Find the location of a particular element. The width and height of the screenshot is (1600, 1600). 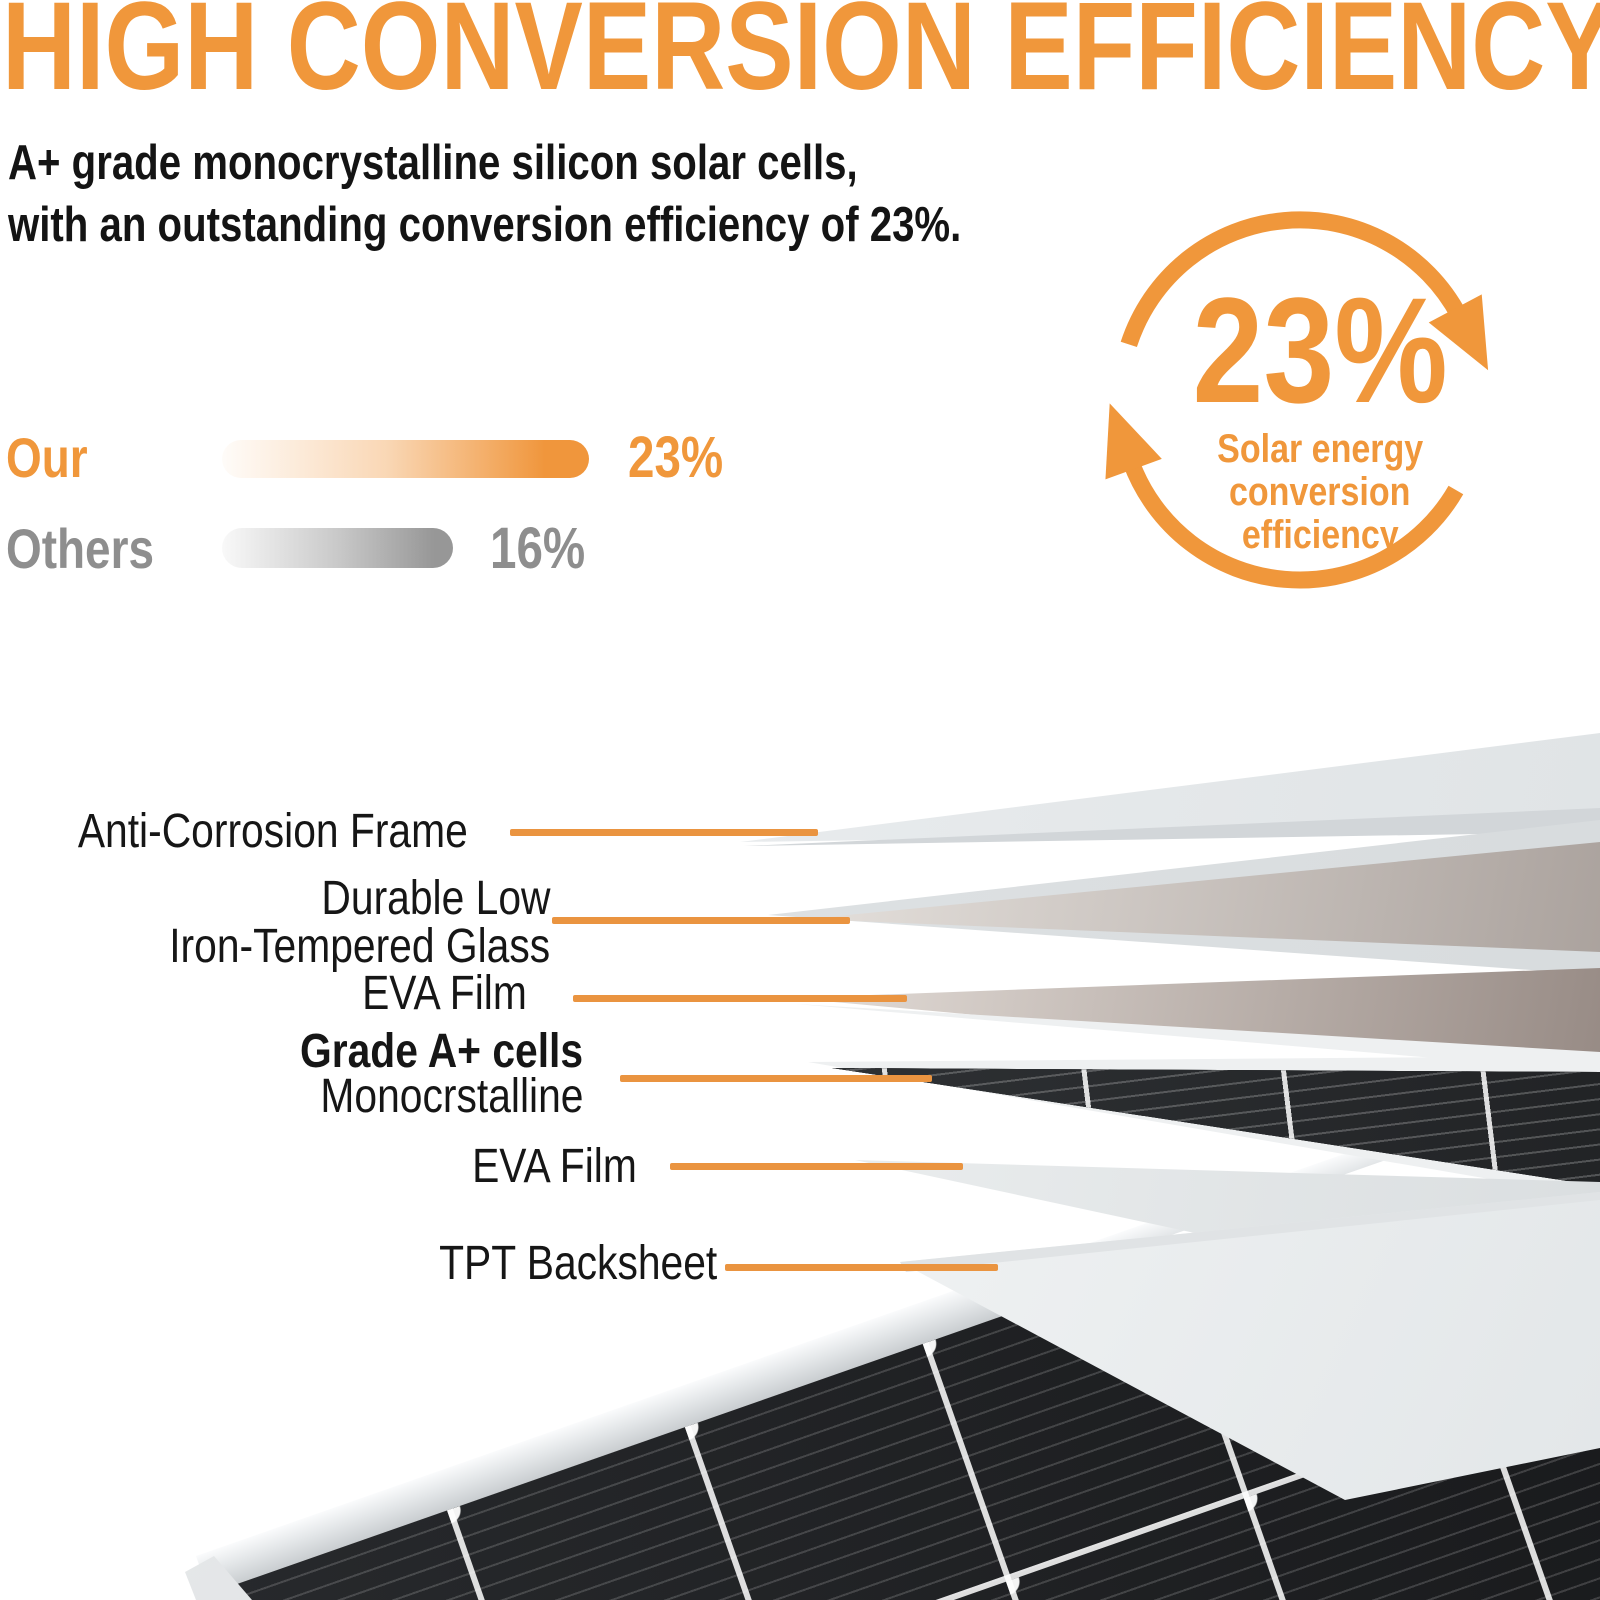

badge-caption-line-2: conversion is located at coordinates (1320, 492).